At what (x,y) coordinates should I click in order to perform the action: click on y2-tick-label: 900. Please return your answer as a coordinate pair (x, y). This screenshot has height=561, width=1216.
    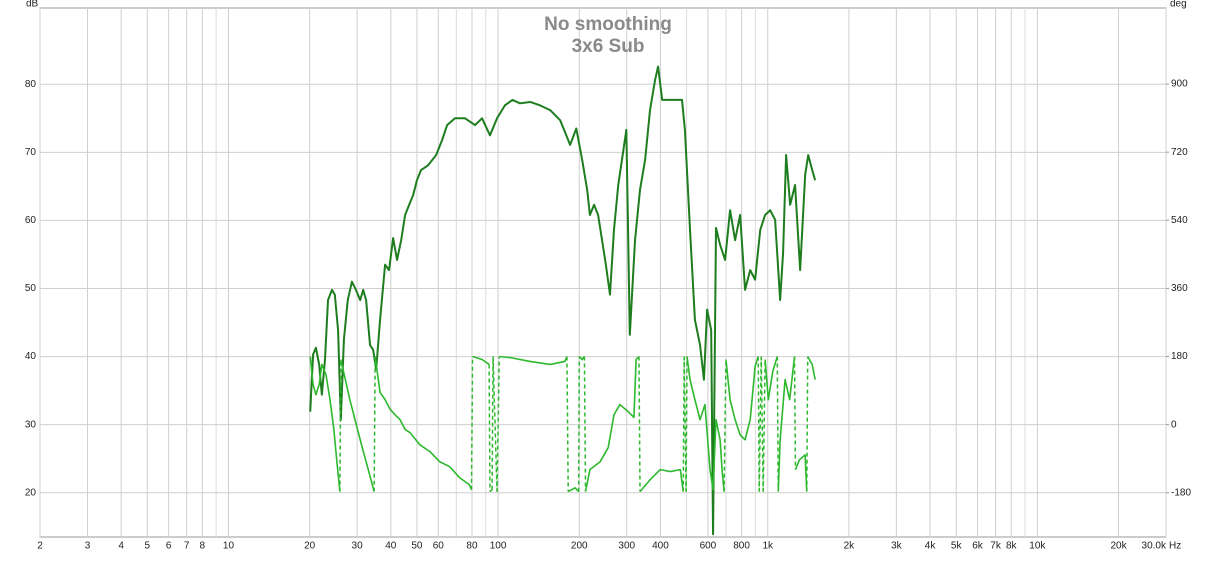
    Looking at the image, I should click on (1179, 84).